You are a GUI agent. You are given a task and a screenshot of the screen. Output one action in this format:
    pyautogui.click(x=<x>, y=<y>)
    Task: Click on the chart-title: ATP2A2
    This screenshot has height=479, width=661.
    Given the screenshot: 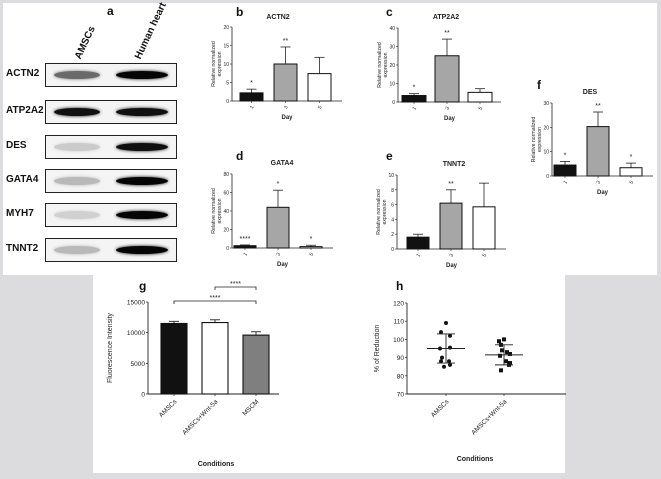 What is the action you would take?
    pyautogui.click(x=446, y=17)
    